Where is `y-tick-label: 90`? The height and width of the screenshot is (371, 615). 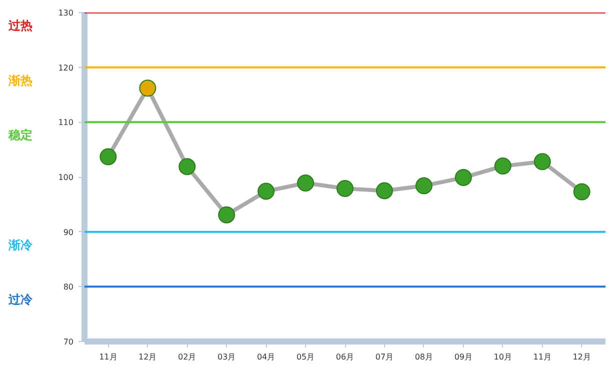 y-tick-label: 90 is located at coordinates (68, 232).